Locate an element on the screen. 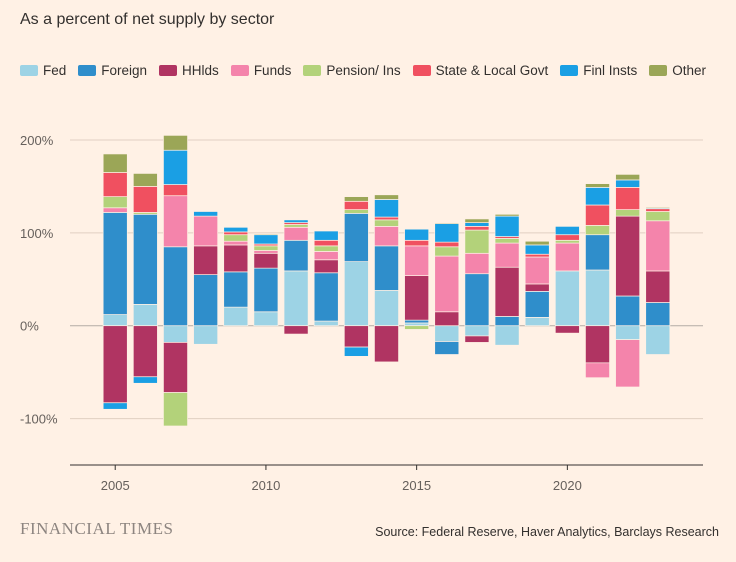  x-tick-label-0: 2005 is located at coordinates (115, 485).